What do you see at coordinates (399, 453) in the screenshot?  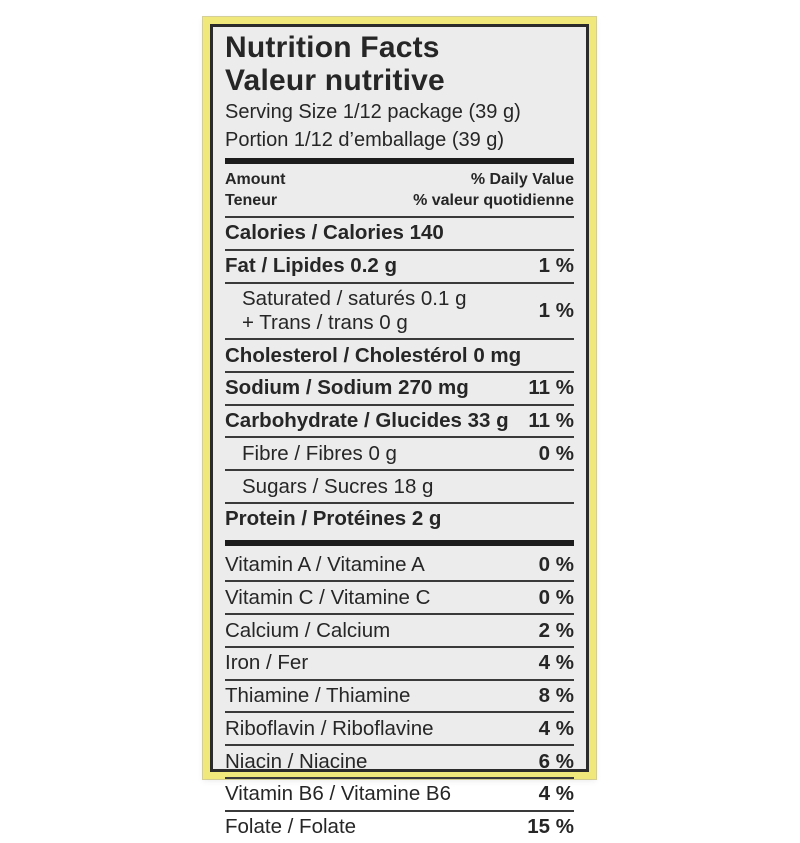 I see `row-fibre: Fibre / Fibres 0 g 0 %` at bounding box center [399, 453].